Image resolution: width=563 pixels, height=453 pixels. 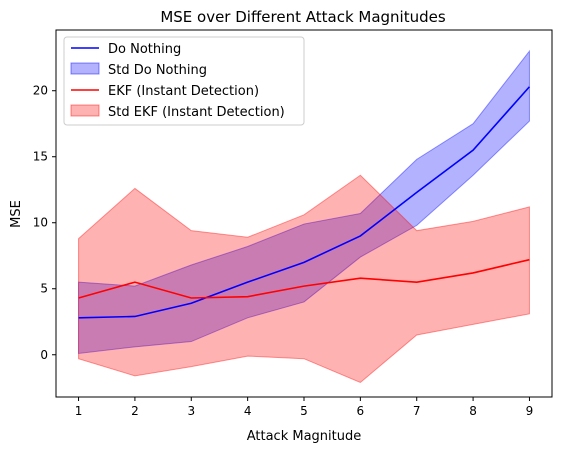 I want to click on legend-label-std-ekf: Std EKF (Instant Detection), so click(x=196, y=112).